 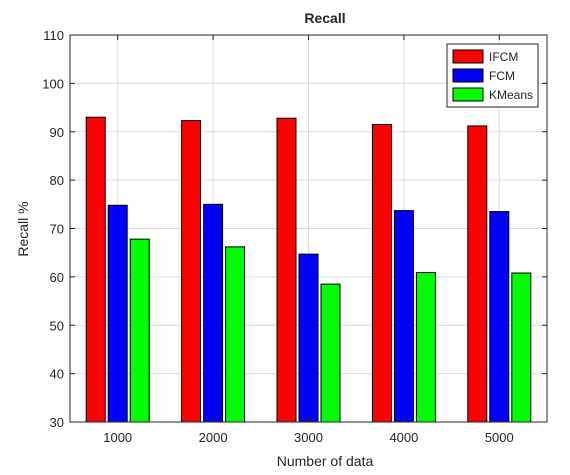 What do you see at coordinates (23, 228) in the screenshot?
I see `y-axis-label: Recall %` at bounding box center [23, 228].